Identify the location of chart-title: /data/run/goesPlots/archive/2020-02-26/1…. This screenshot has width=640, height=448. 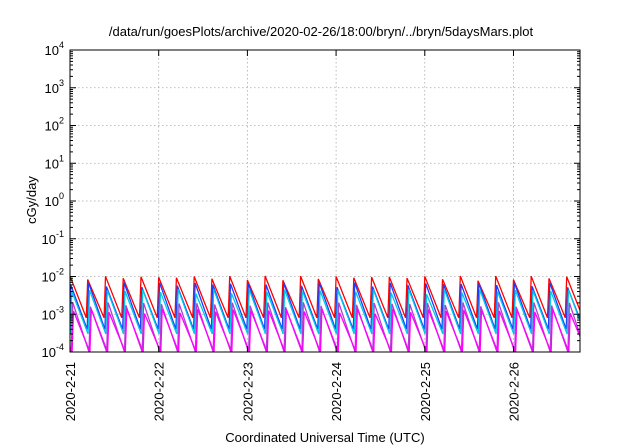
(321, 31).